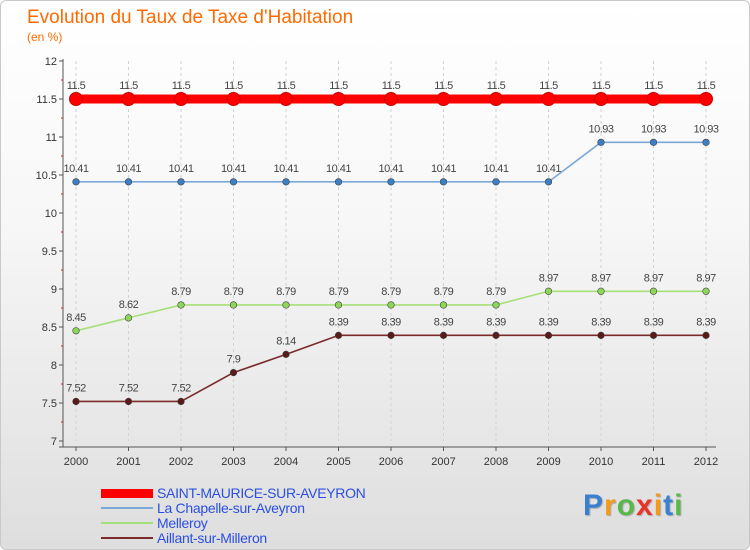 Image resolution: width=750 pixels, height=550 pixels. I want to click on logo-letter: t, so click(669, 505).